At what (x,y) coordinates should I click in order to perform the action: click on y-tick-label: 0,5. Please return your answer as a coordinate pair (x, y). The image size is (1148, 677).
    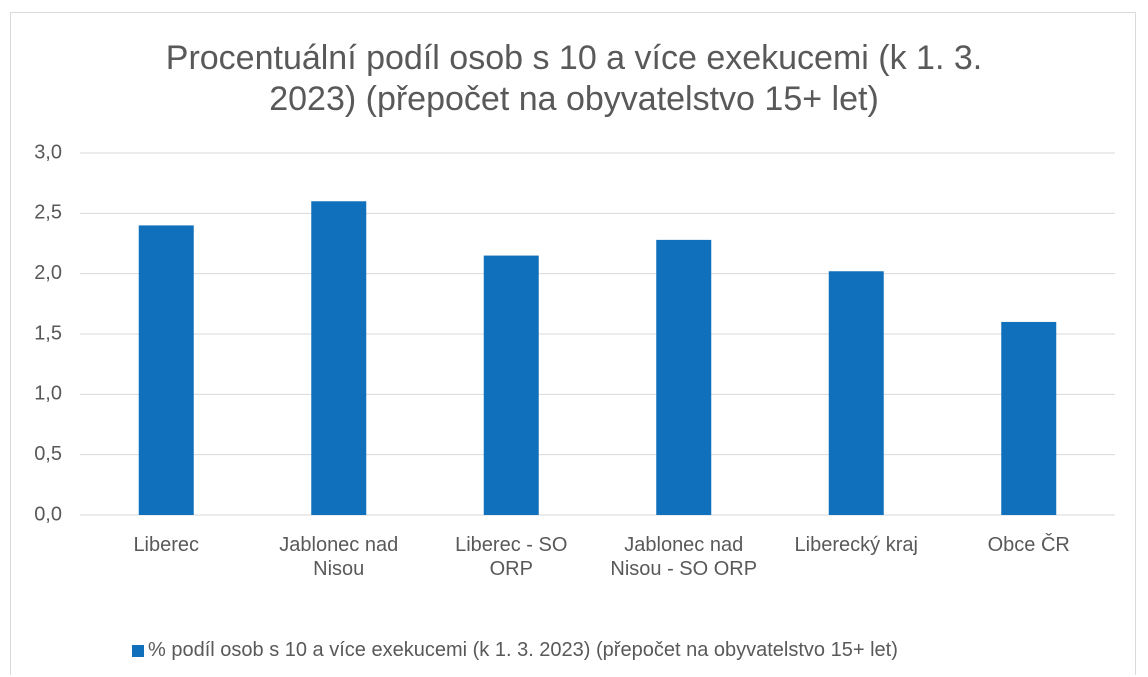
    Looking at the image, I should click on (48, 454).